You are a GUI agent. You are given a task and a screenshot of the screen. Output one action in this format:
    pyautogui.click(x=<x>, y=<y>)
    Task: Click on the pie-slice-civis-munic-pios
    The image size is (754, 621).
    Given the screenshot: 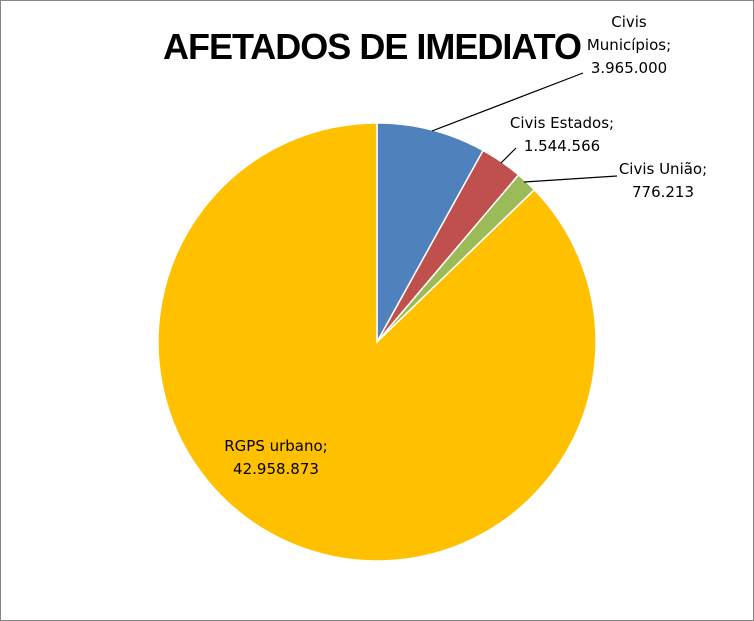 What is the action you would take?
    pyautogui.click(x=430, y=233)
    